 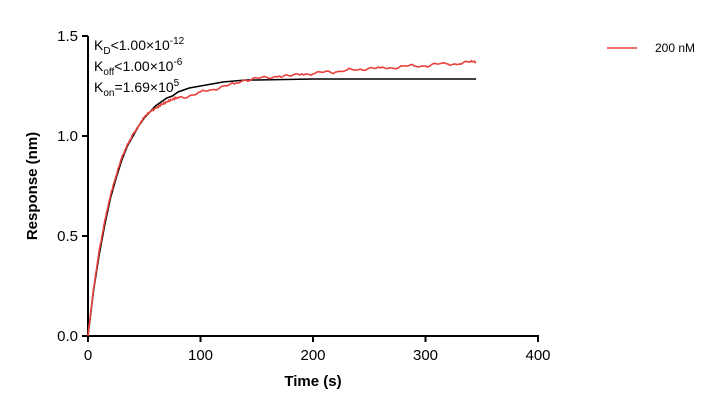 What do you see at coordinates (651, 48) in the screenshot?
I see `legend: 200 nM` at bounding box center [651, 48].